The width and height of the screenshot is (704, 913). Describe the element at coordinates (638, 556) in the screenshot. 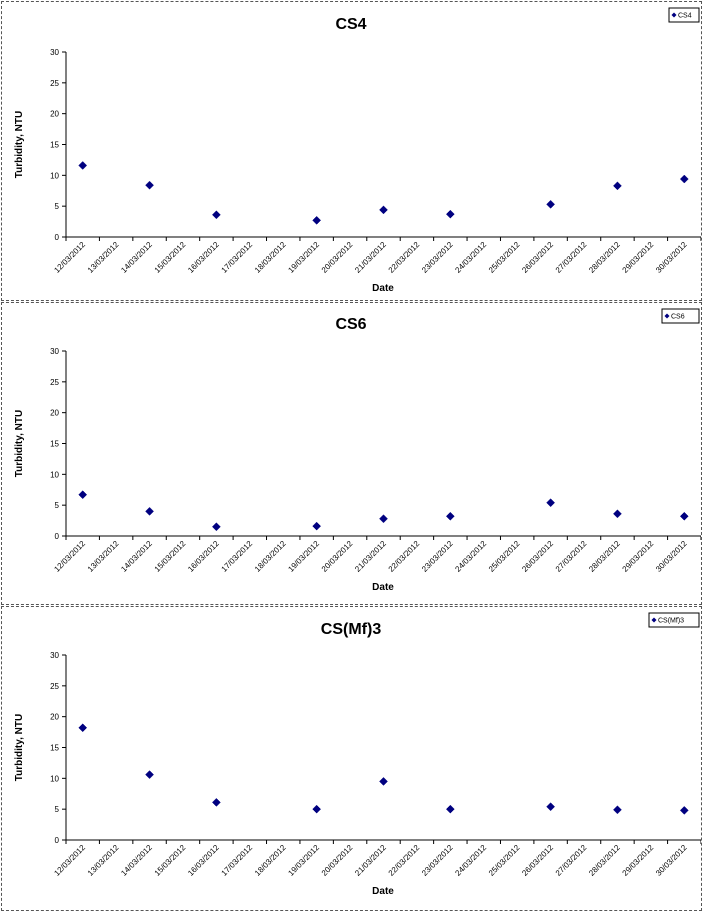

I see `x-tick-label: 29/03/2012` at that location.